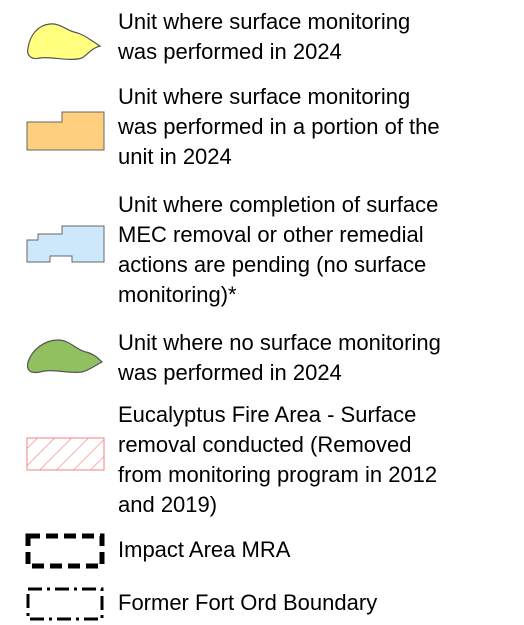 This screenshot has height=625, width=524. I want to click on blue-unit-symbol, so click(65, 244).